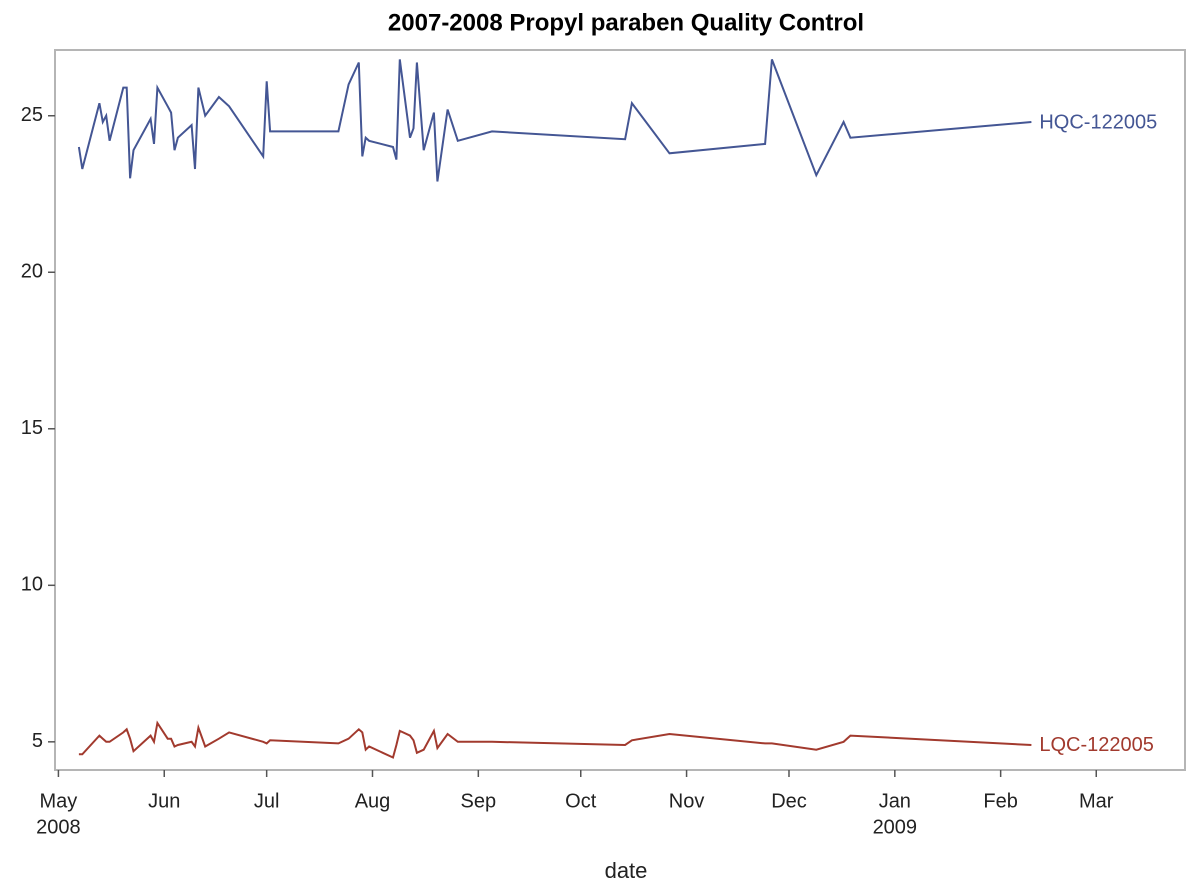 Image resolution: width=1187 pixels, height=886 pixels. Describe the element at coordinates (267, 801) in the screenshot. I see `x-tick-label: Jul` at that location.